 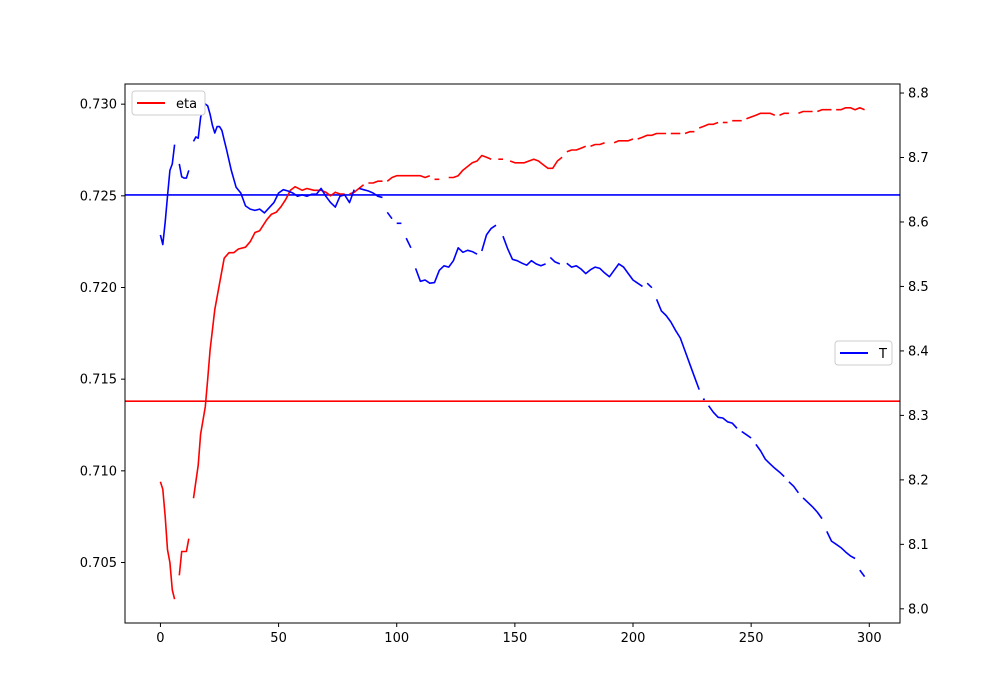 What do you see at coordinates (98, 196) in the screenshot?
I see `y-left-tick-label: 0.725` at bounding box center [98, 196].